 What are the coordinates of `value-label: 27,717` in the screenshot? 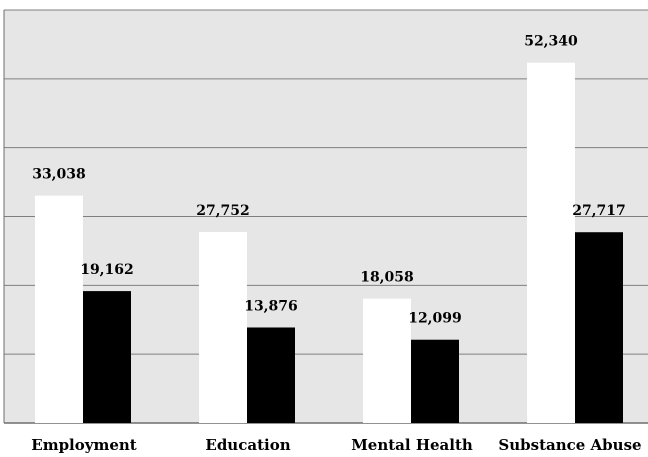 It's located at (599, 211).